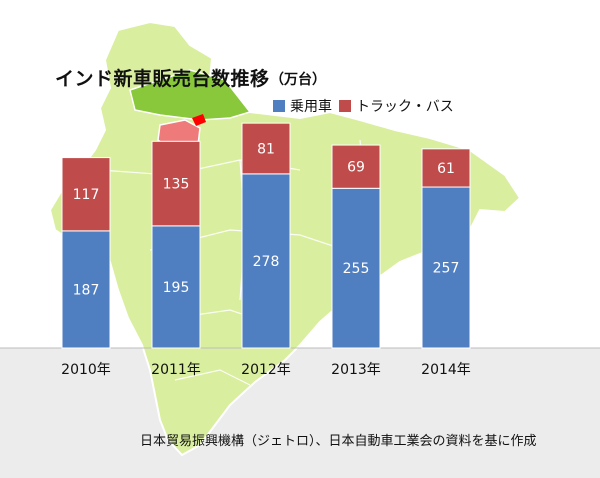 This screenshot has height=478, width=600. I want to click on legend-swatch-truck-bus, so click(345, 106).